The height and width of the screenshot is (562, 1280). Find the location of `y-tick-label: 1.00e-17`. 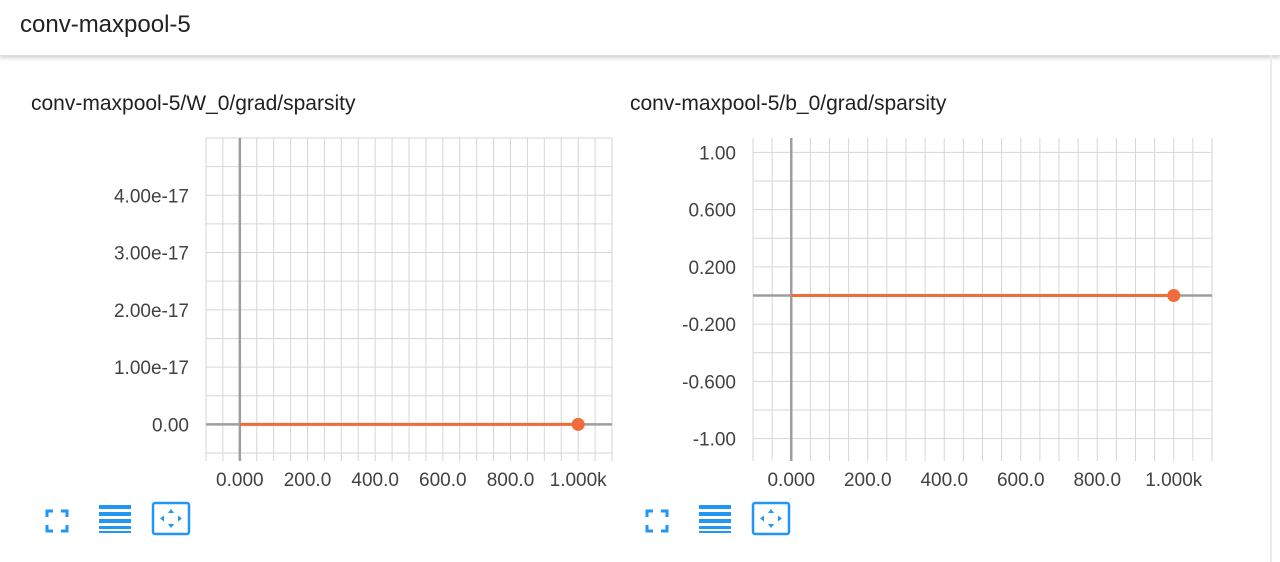

y-tick-label: 1.00e-17 is located at coordinates (151, 368).